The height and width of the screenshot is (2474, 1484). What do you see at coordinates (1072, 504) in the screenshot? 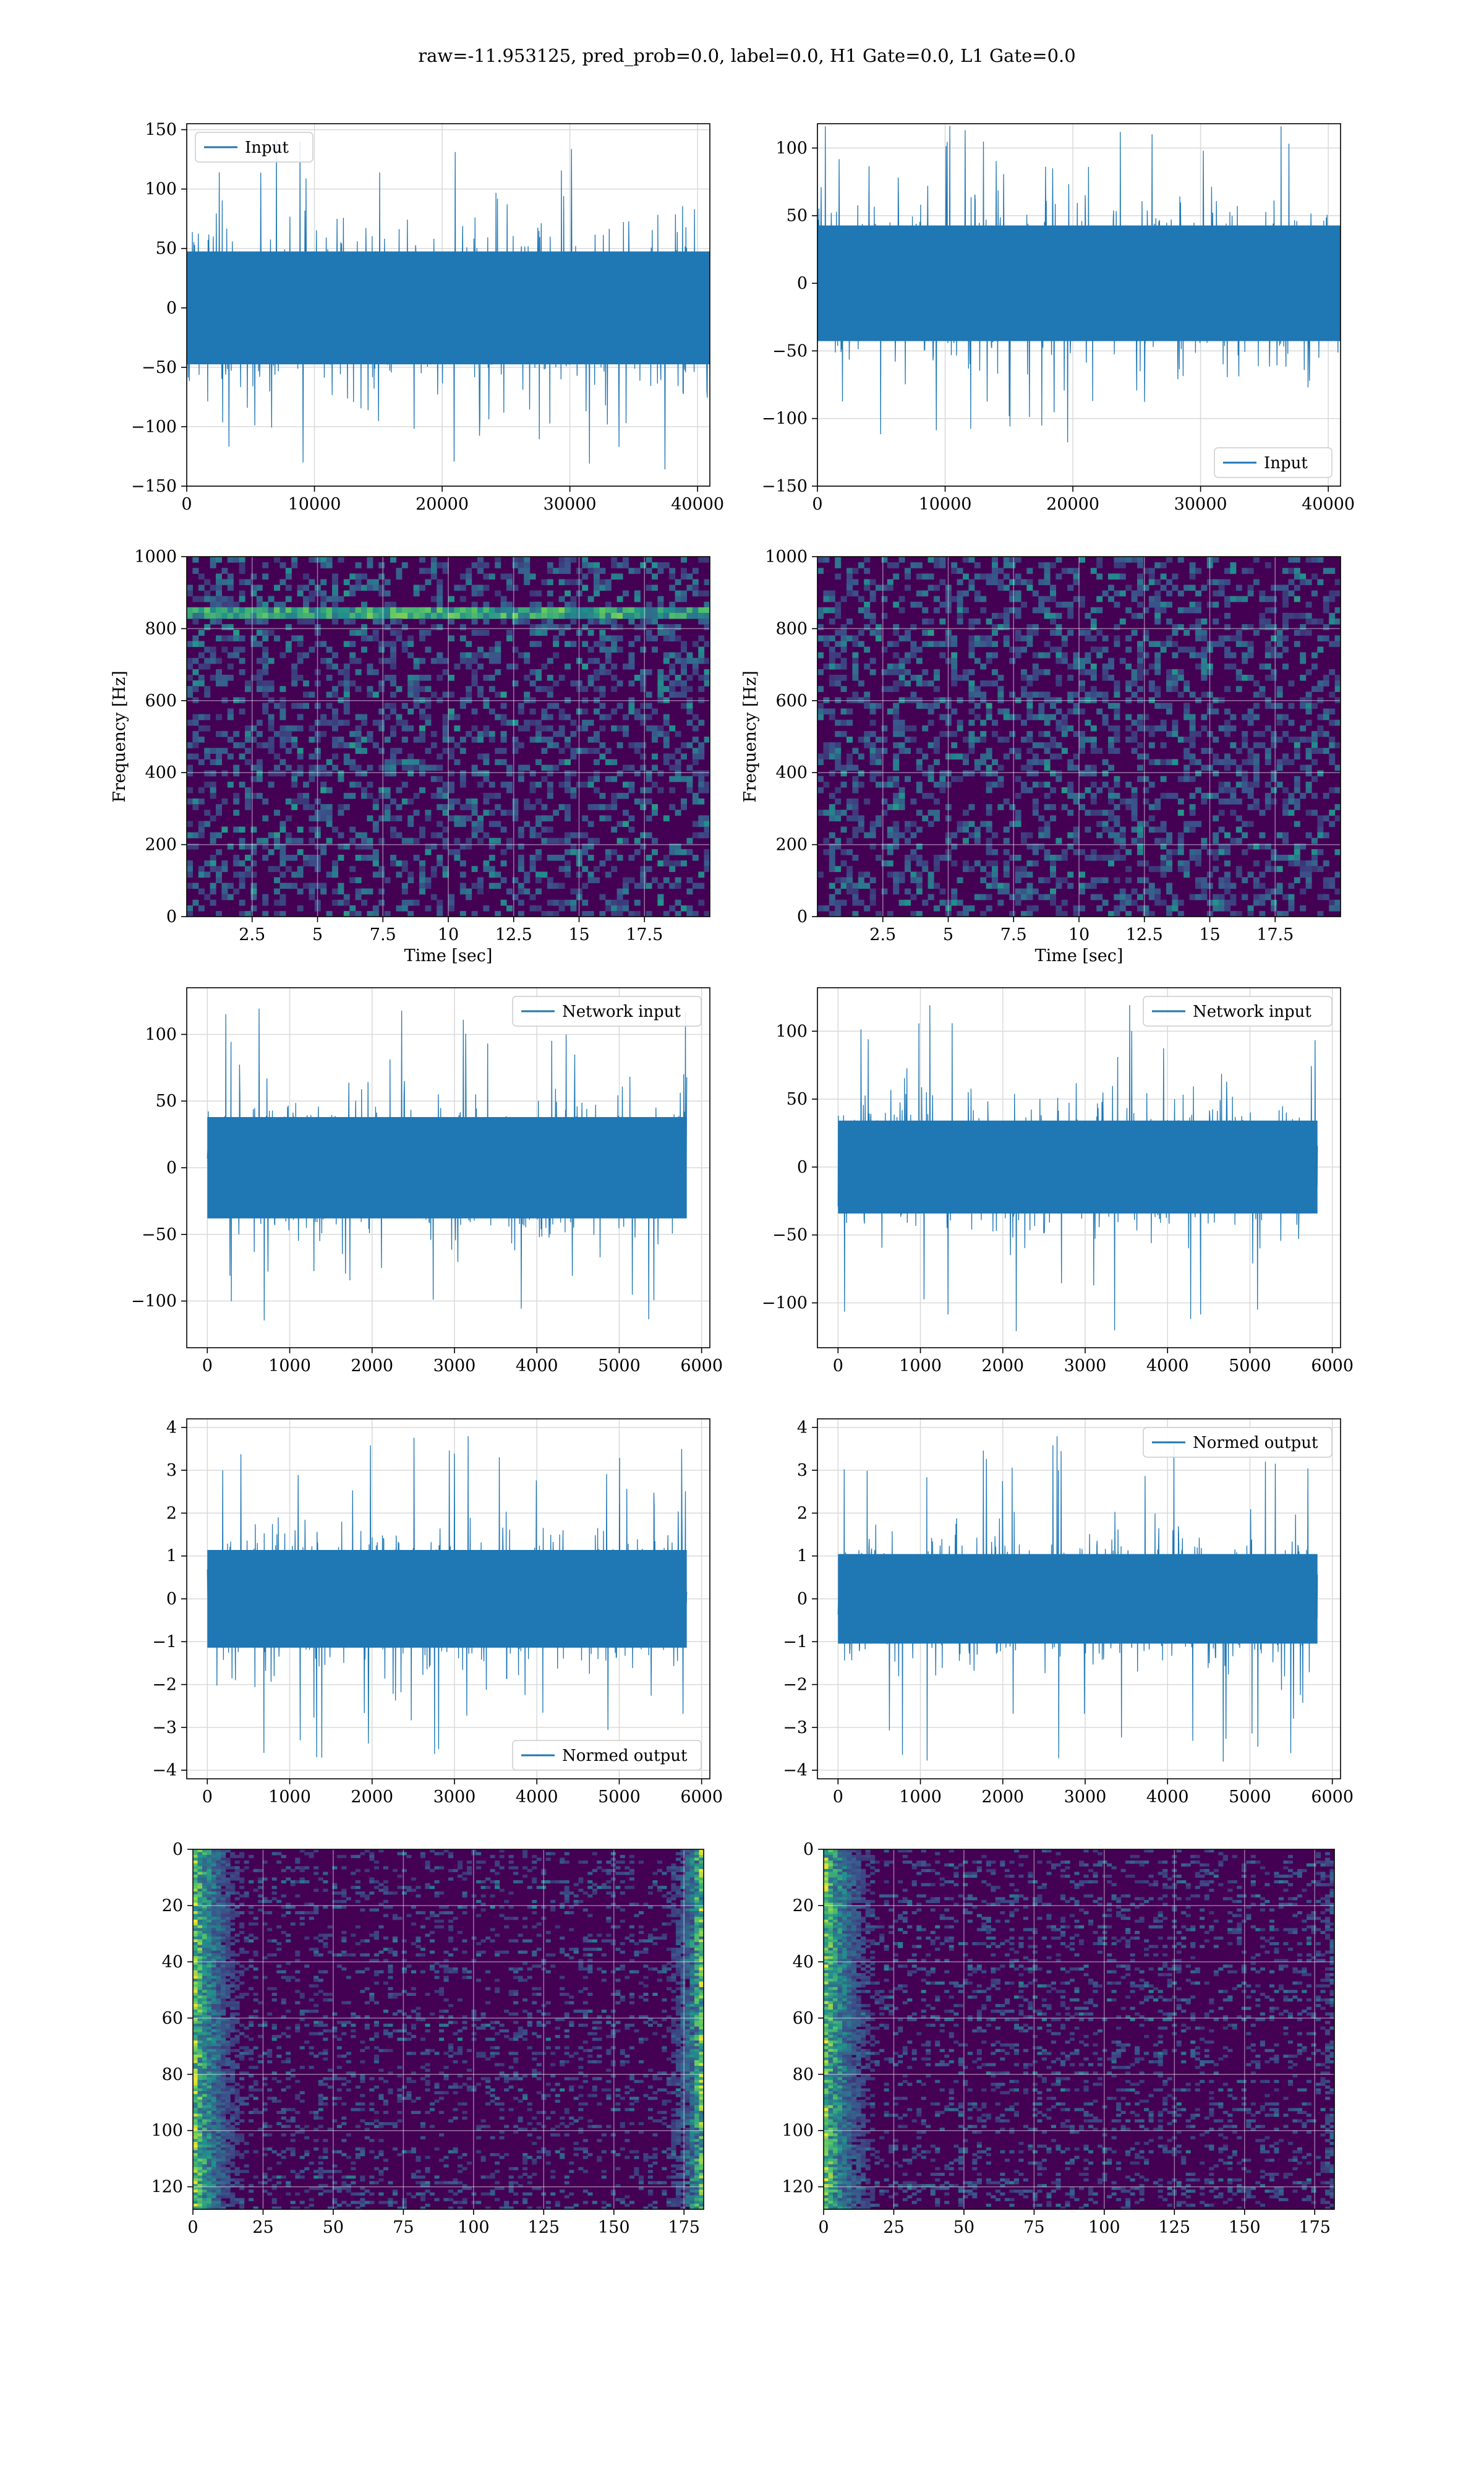
I see `x-tick-label: 20000` at bounding box center [1072, 504].